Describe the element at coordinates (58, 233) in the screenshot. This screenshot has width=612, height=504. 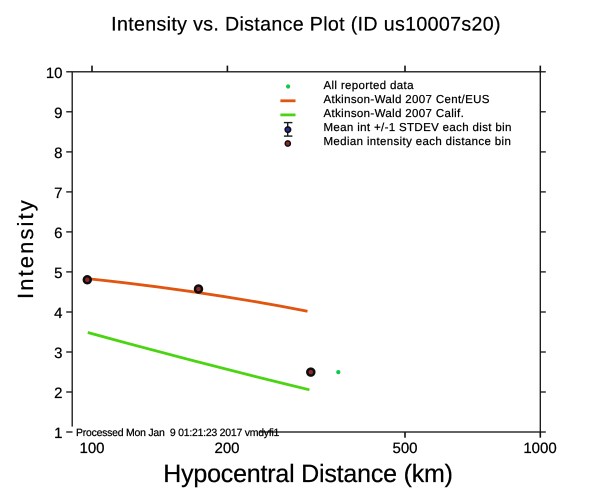
I see `svg-text: 6` at that location.